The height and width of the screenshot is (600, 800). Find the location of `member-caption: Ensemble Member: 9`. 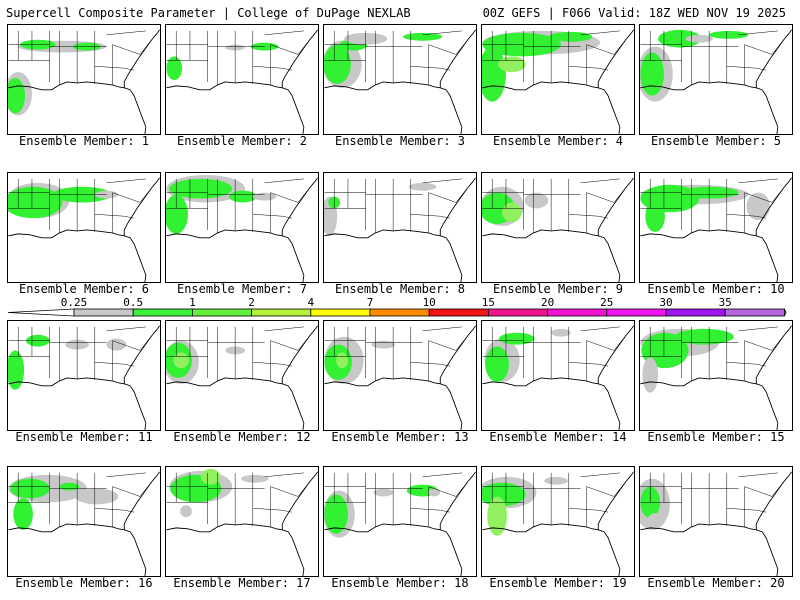

member-caption: Ensemble Member: 9 is located at coordinates (558, 289).